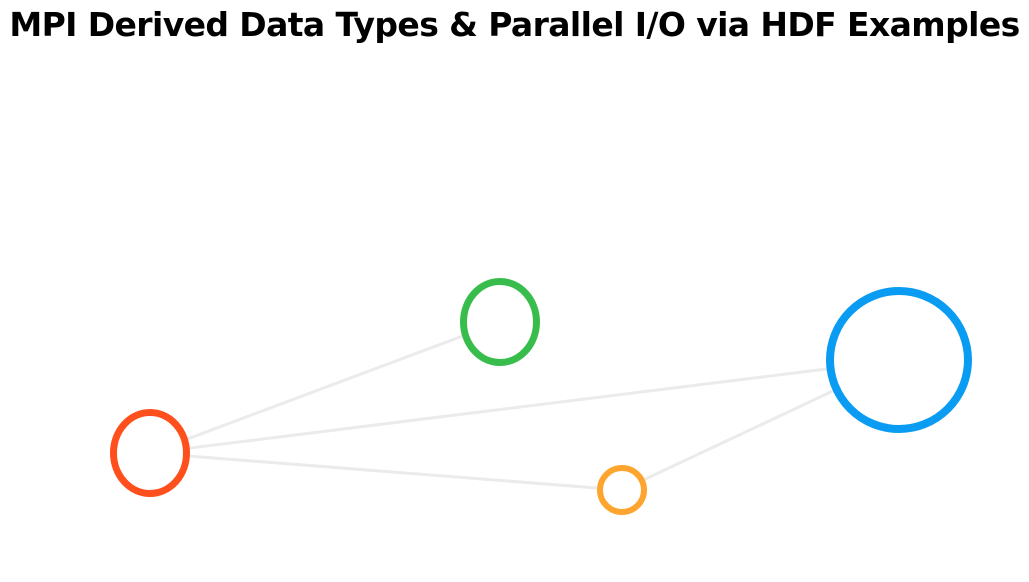  I want to click on edge-orange-blue, so click(739, 435).